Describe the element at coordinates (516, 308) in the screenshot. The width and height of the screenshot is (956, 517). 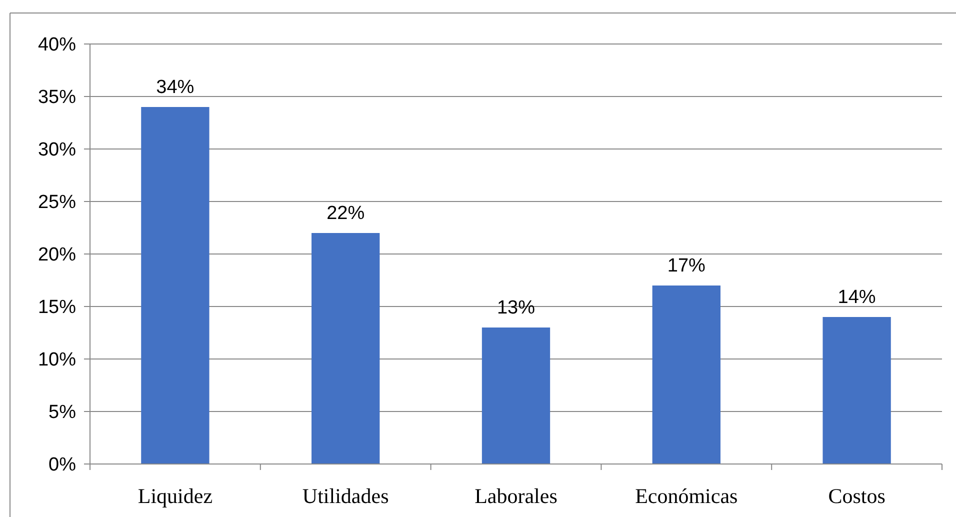
I see `data-label: 13%` at that location.